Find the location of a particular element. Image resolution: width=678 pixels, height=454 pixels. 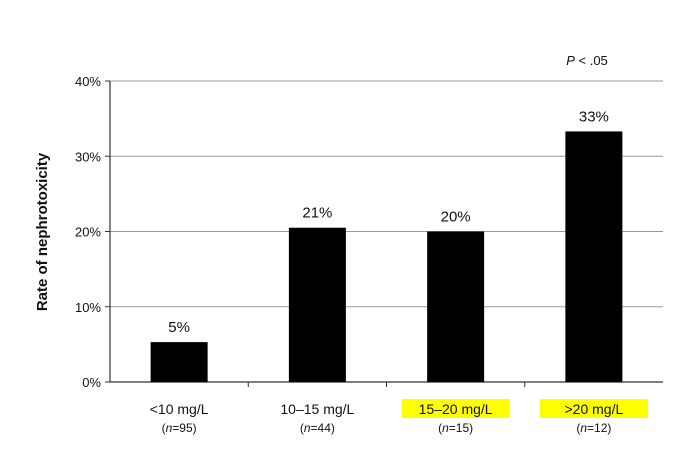

x-category-label: <10 mg/L is located at coordinates (179, 409).